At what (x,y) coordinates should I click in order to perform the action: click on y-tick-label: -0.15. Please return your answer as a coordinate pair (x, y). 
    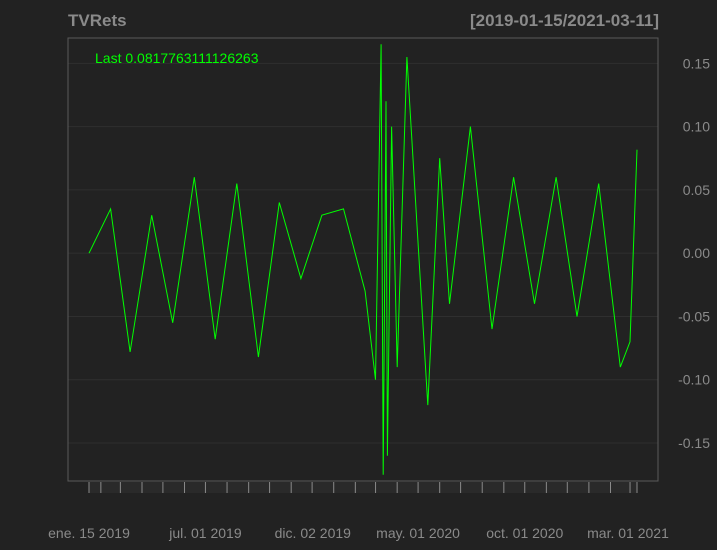
    Looking at the image, I should click on (694, 443).